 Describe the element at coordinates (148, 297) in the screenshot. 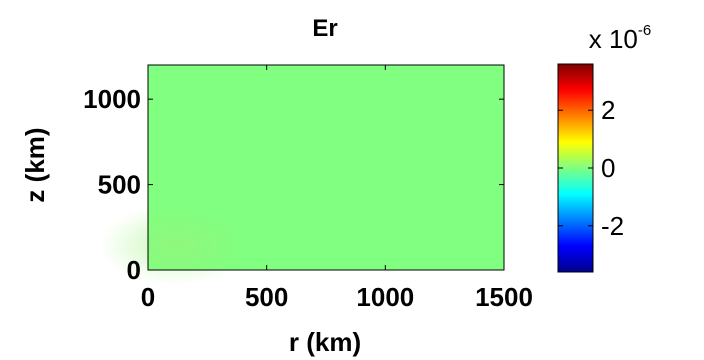

I see `x-tick-label: 0` at that location.